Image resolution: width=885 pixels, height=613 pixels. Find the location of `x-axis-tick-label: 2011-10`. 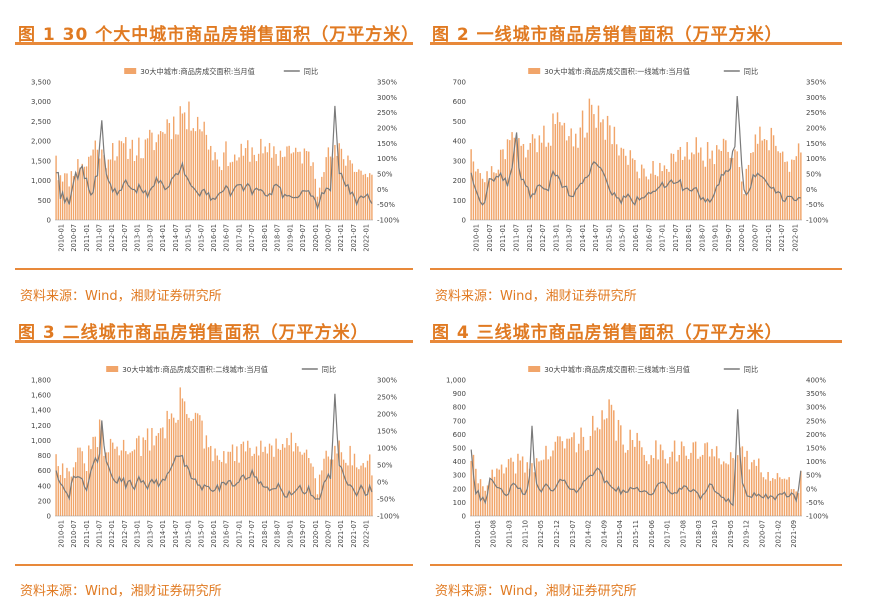

x-axis-tick-label: 2011-10 is located at coordinates (525, 534).